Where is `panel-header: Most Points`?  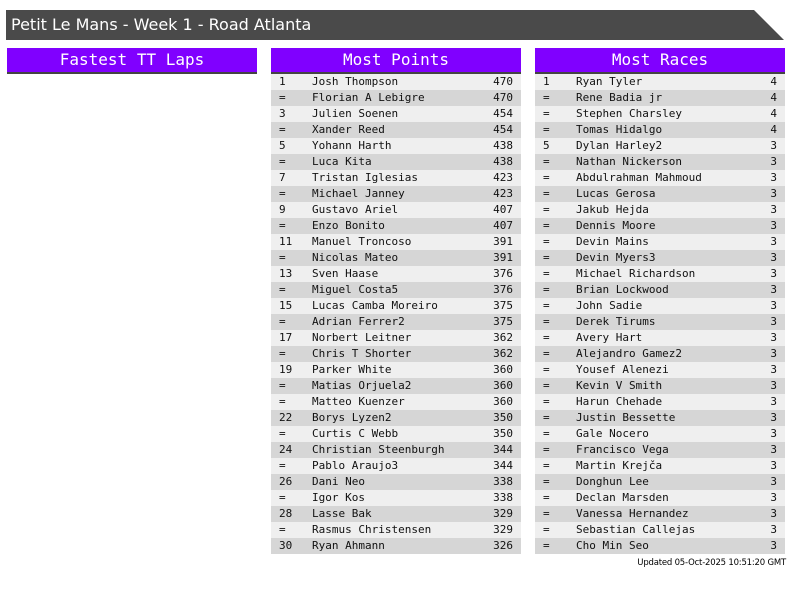
panel-header: Most Points is located at coordinates (396, 61).